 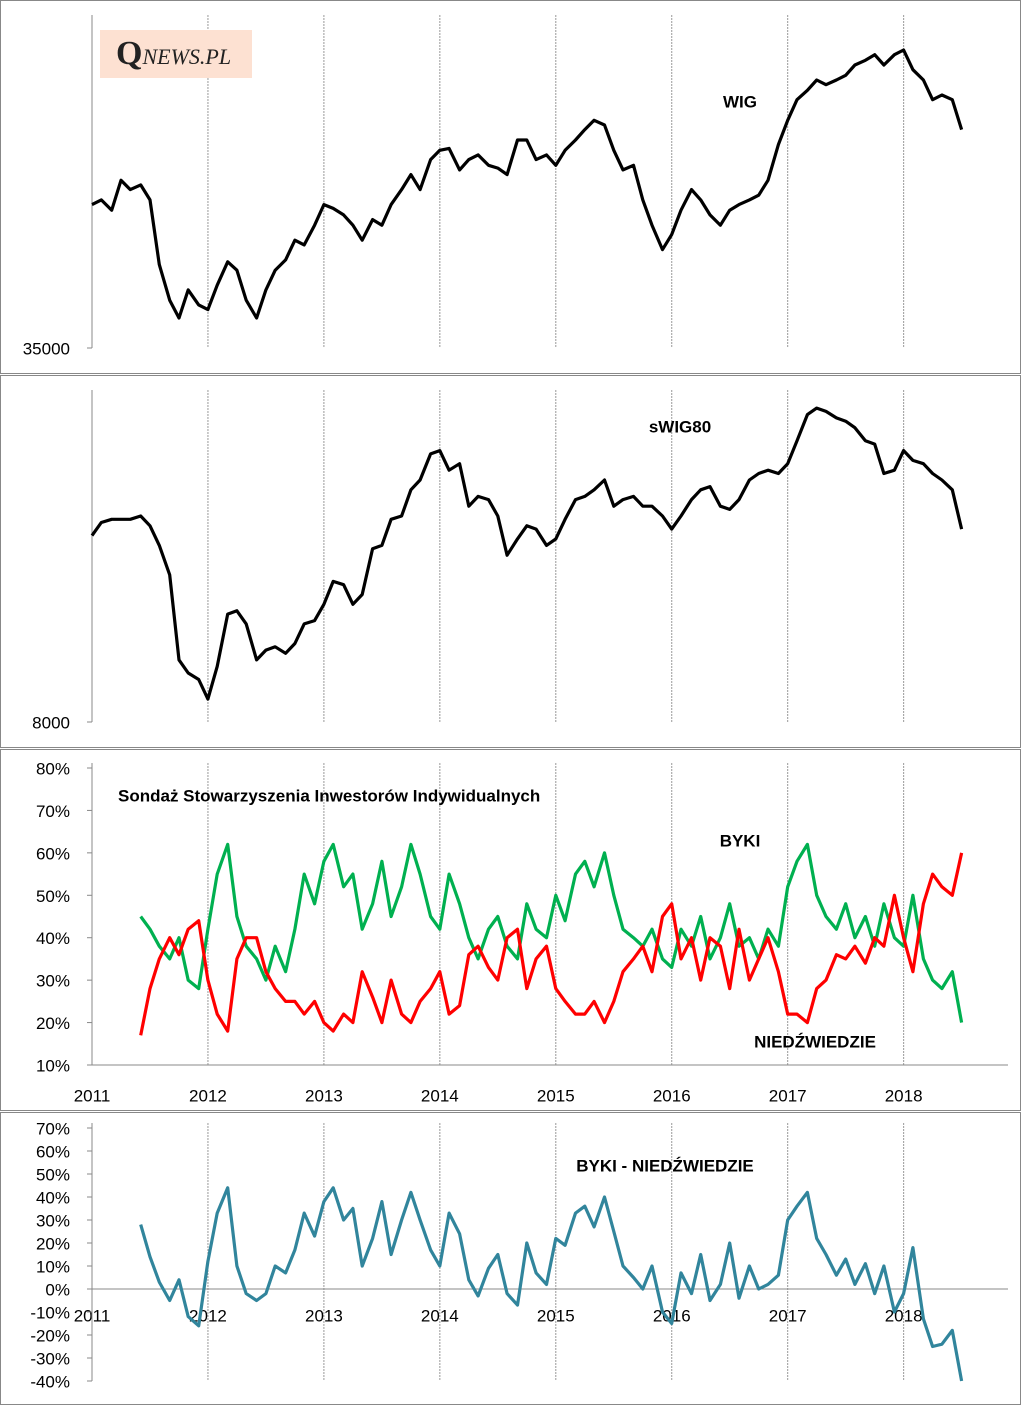 What do you see at coordinates (50, 1381) in the screenshot?
I see `y-tick-label: -40%` at bounding box center [50, 1381].